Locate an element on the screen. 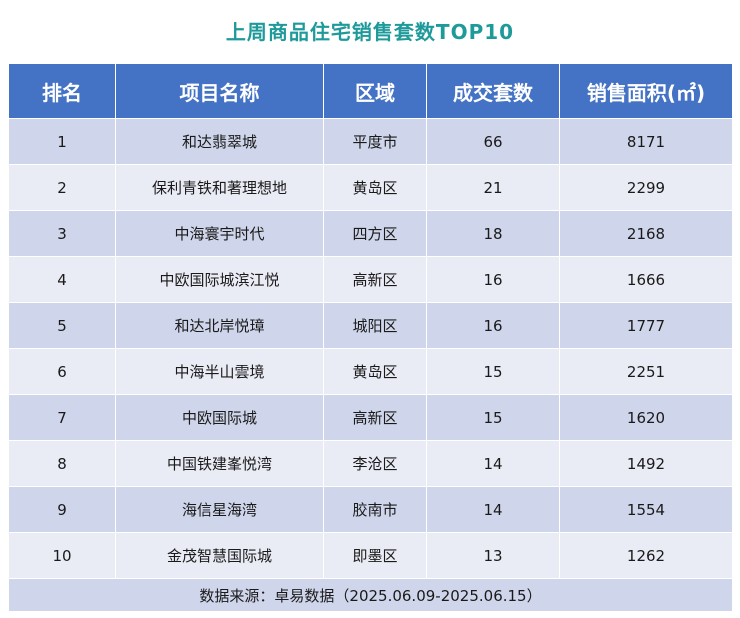  cell-project: 中海半山雲境 is located at coordinates (219, 371).